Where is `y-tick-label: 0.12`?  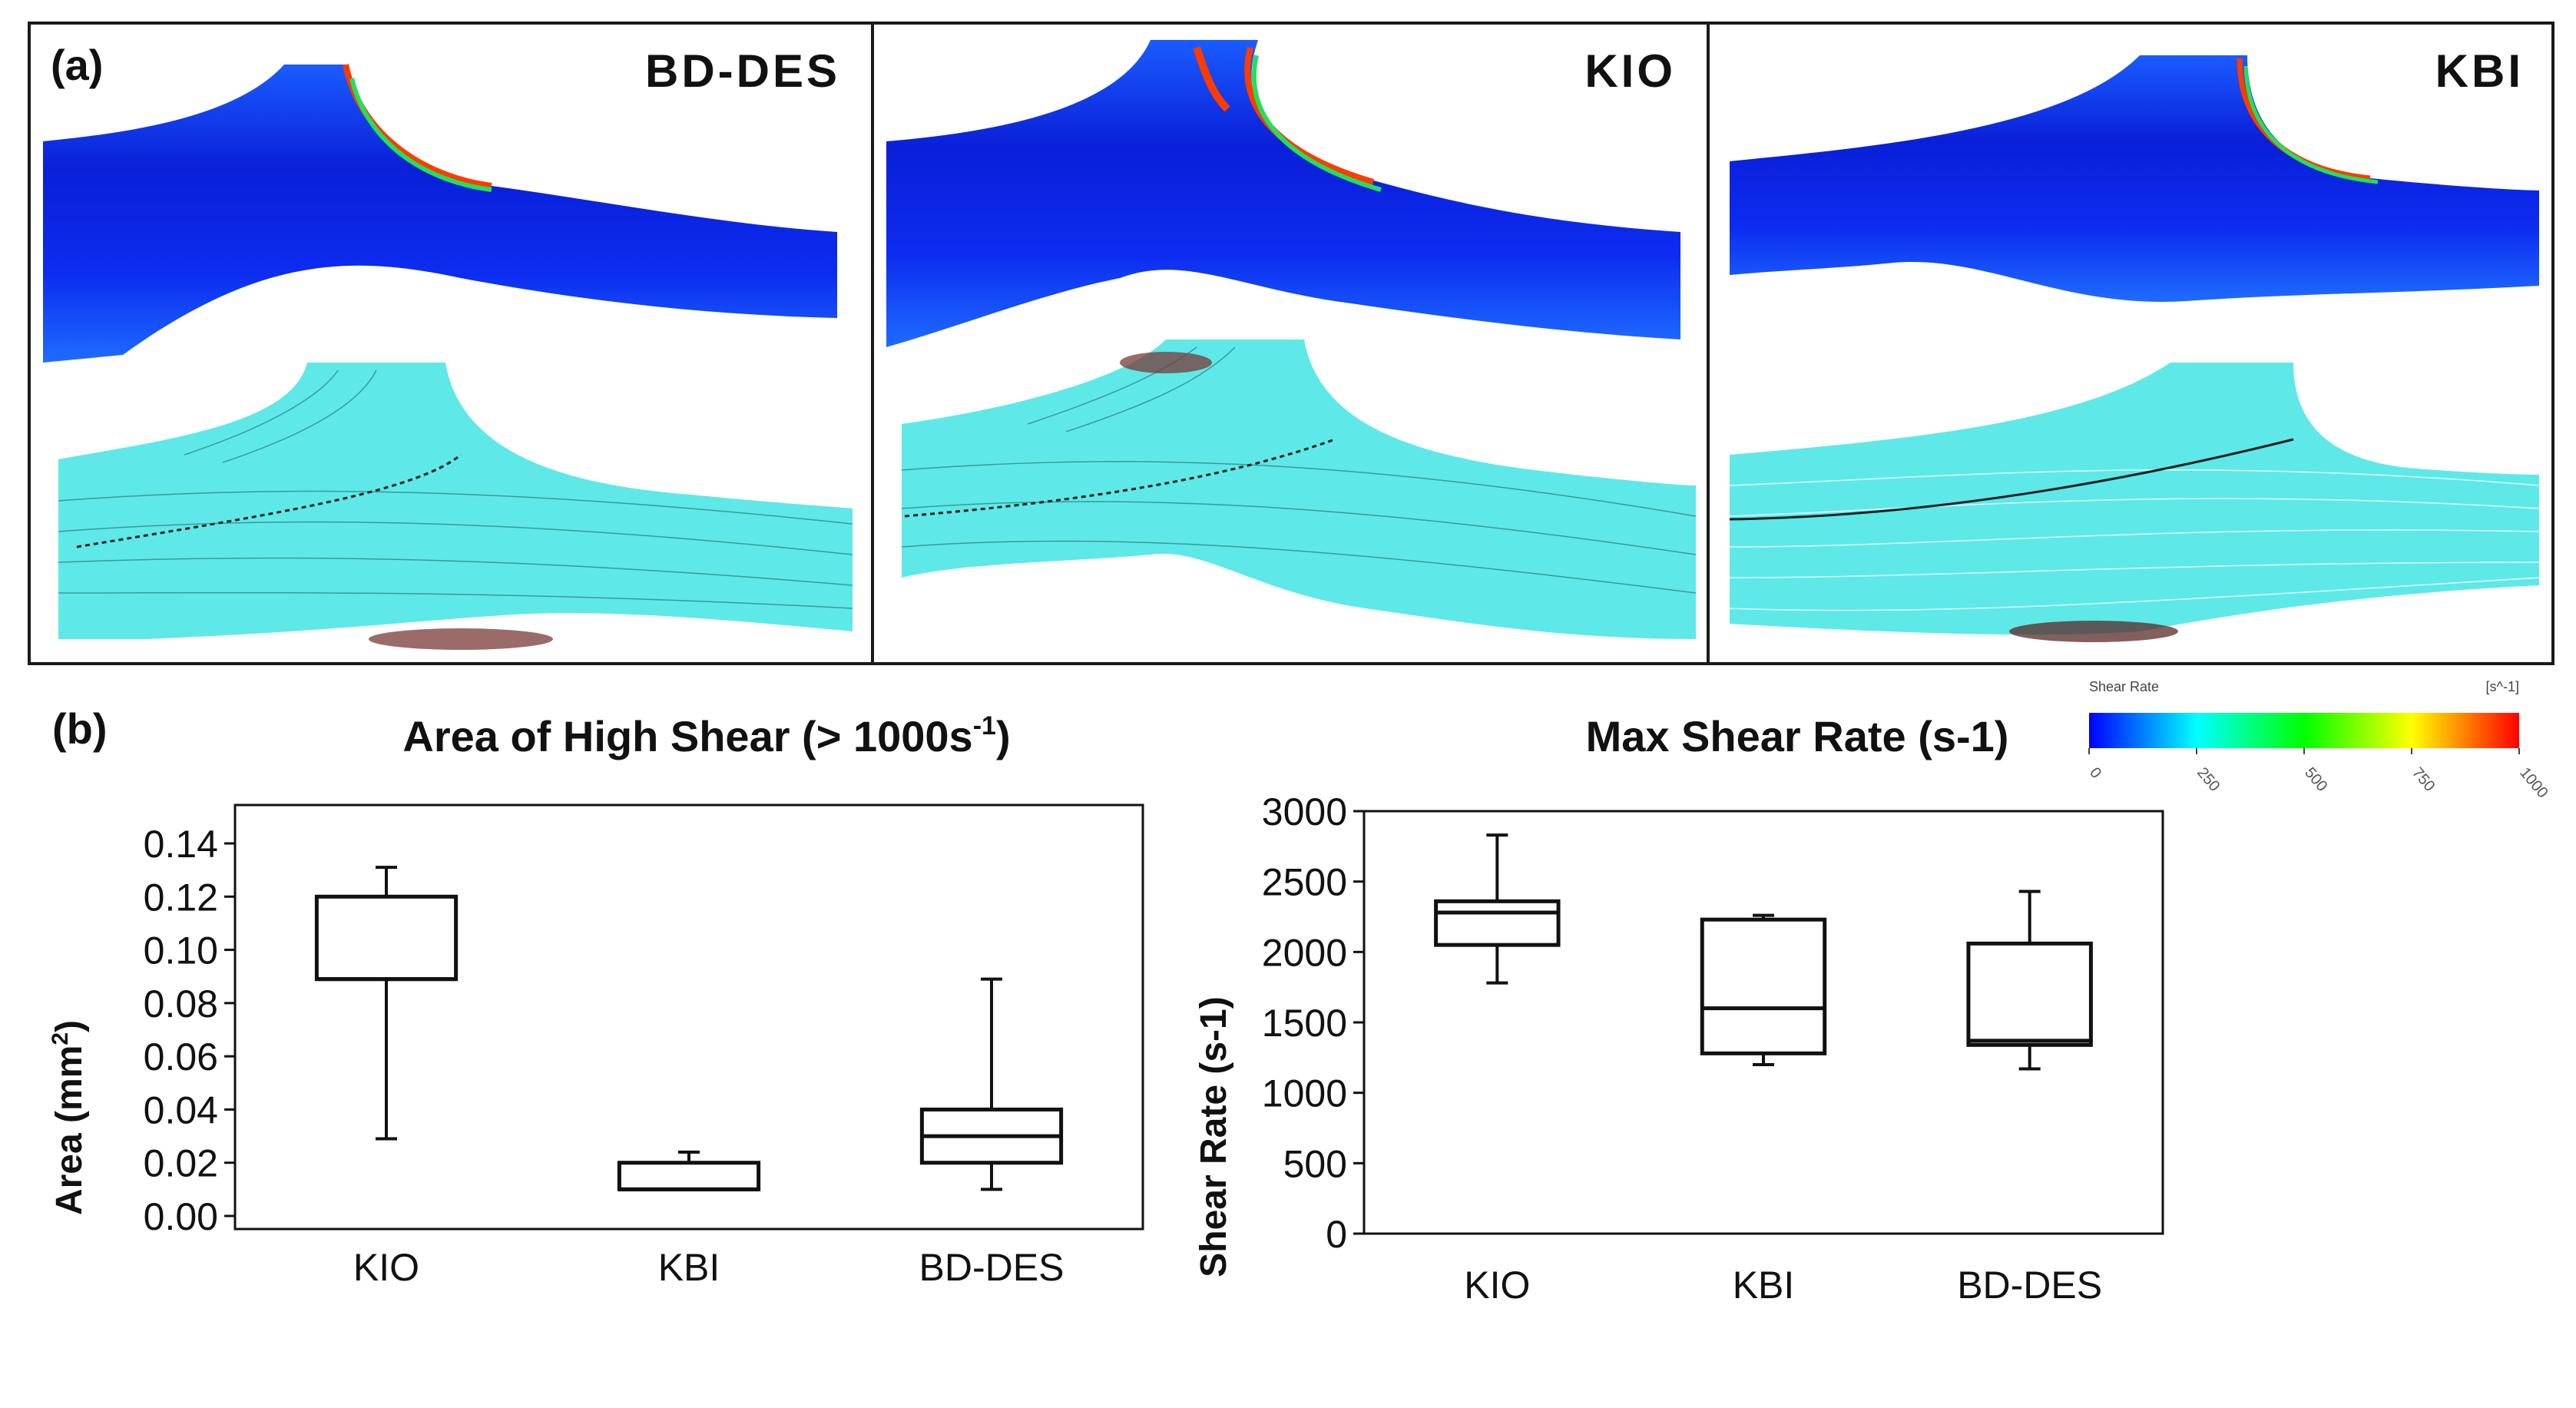
y-tick-label: 0.12 is located at coordinates (181, 897).